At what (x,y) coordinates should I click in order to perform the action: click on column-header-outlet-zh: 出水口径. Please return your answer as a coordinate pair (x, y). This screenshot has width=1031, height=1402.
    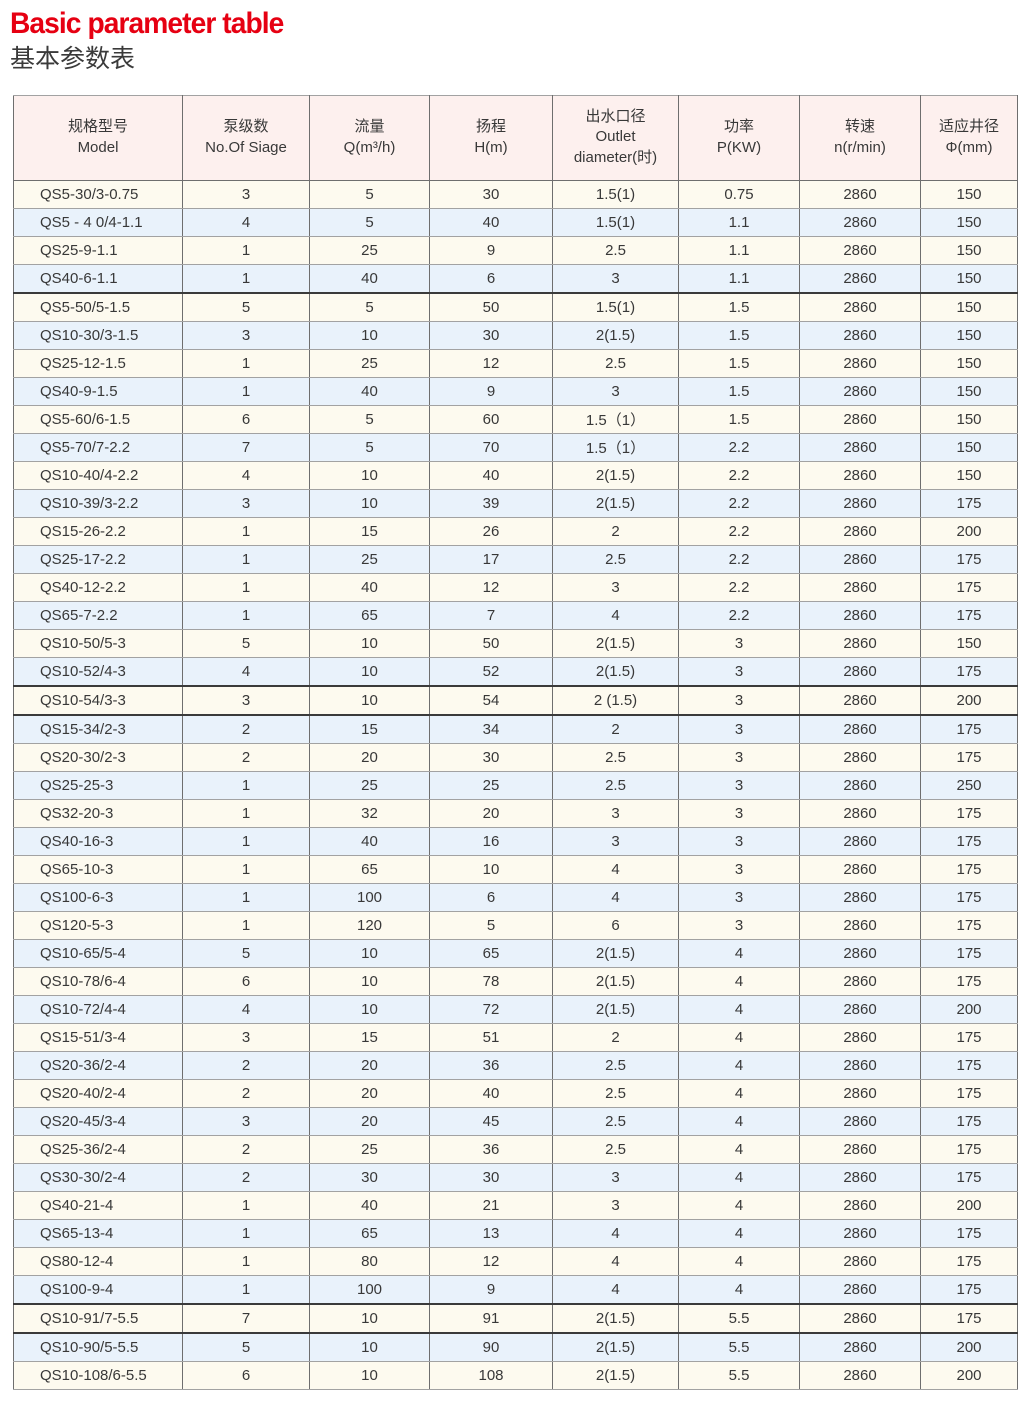
    Looking at the image, I should click on (615, 117).